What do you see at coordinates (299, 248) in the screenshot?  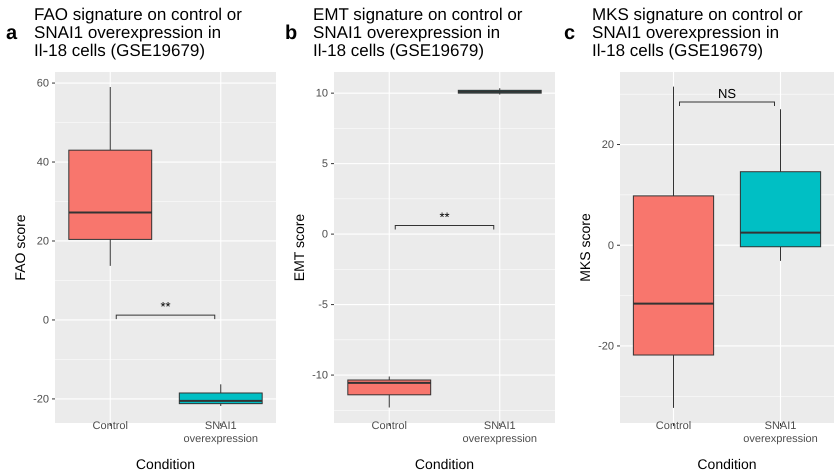 I see `y-axis-title: EMT score` at bounding box center [299, 248].